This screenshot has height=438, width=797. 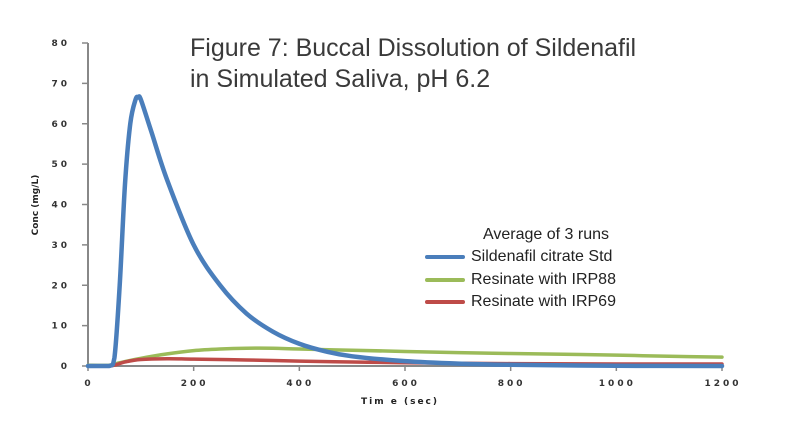 I want to click on x-tick-label: 200, so click(x=195, y=384).